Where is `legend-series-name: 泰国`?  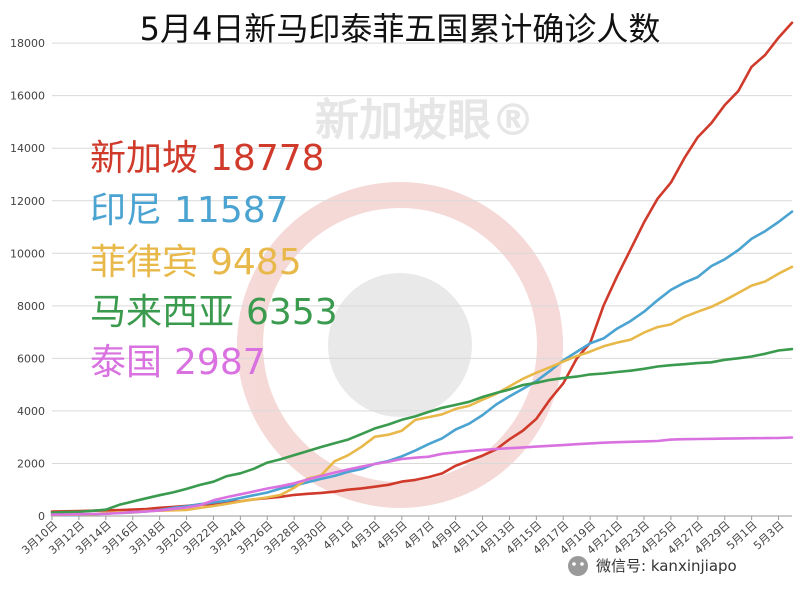
legend-series-name: 泰国 is located at coordinates (126, 362).